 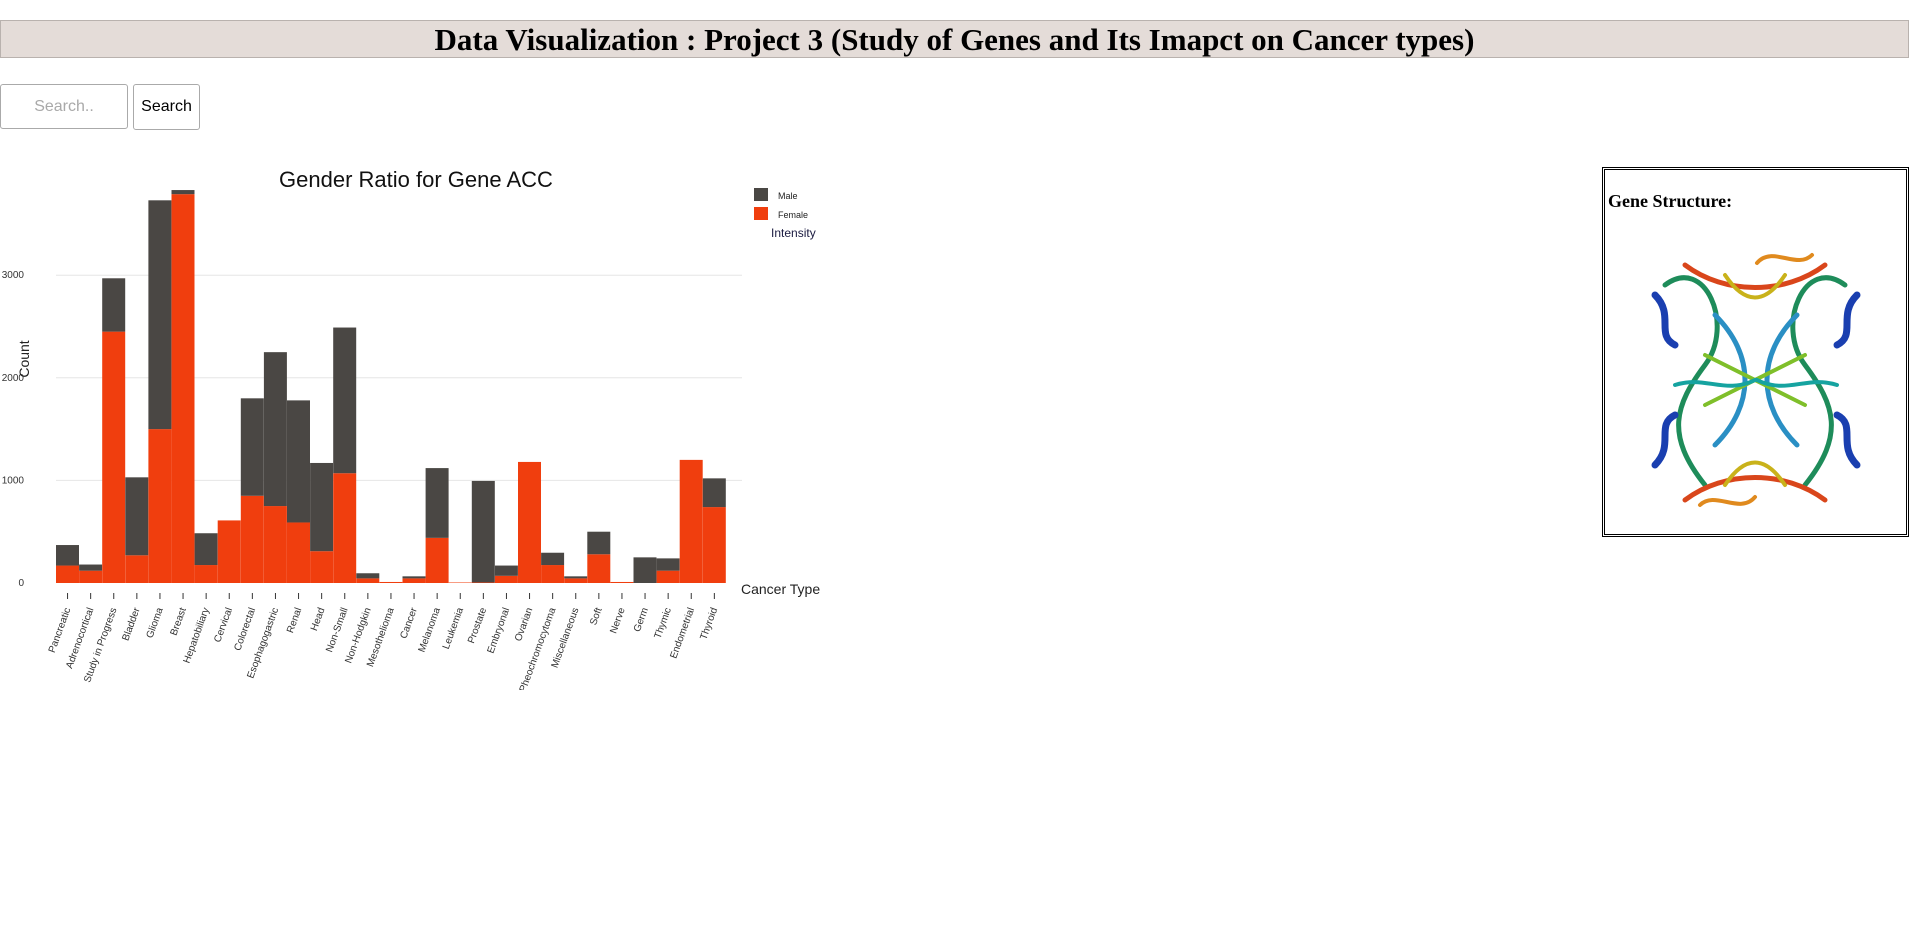 I want to click on y-axis: 0 1000 2000 3000, so click(x=13, y=429).